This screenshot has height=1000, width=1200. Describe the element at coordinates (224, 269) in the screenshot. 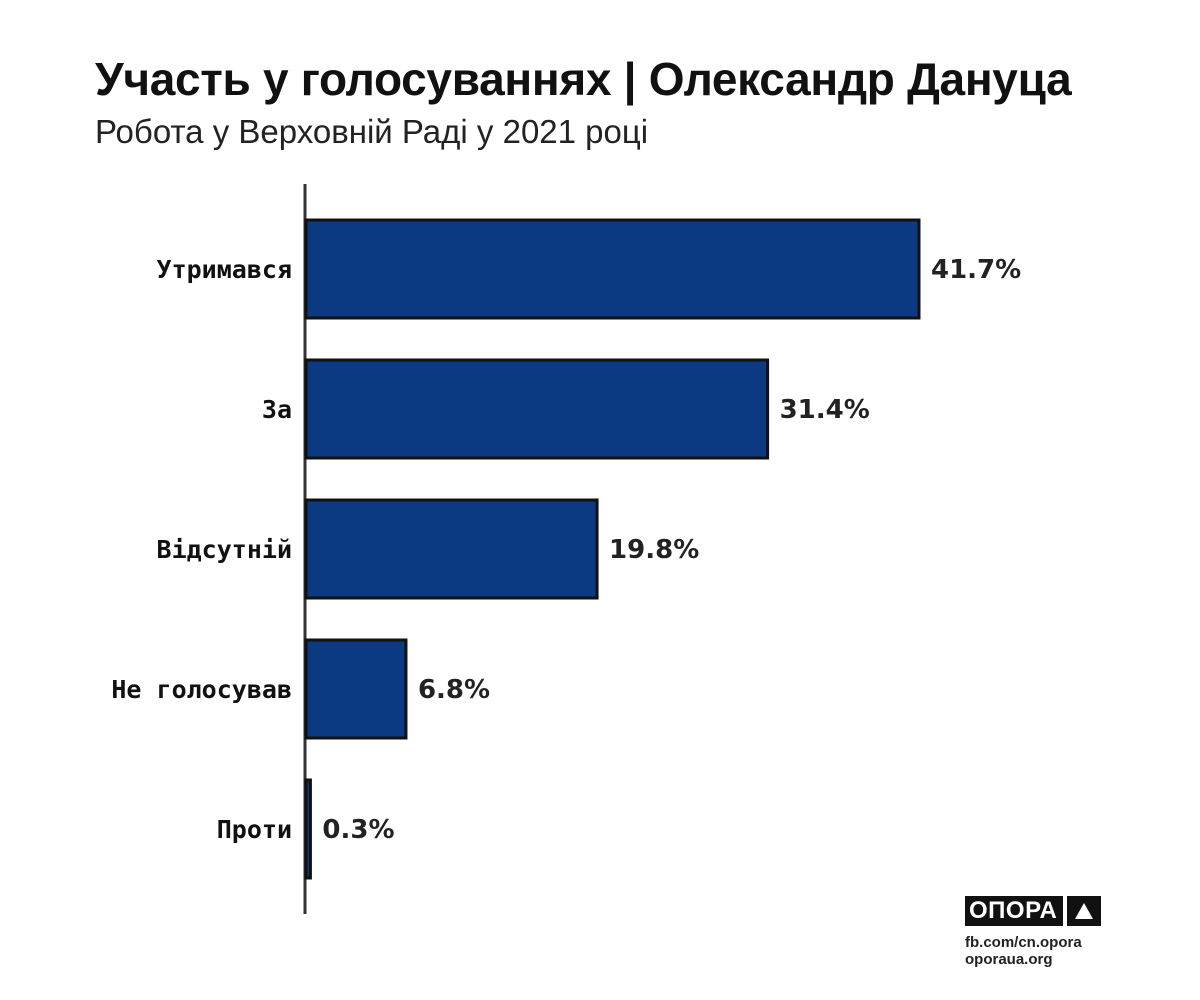

I see `category-label: Утримався` at that location.